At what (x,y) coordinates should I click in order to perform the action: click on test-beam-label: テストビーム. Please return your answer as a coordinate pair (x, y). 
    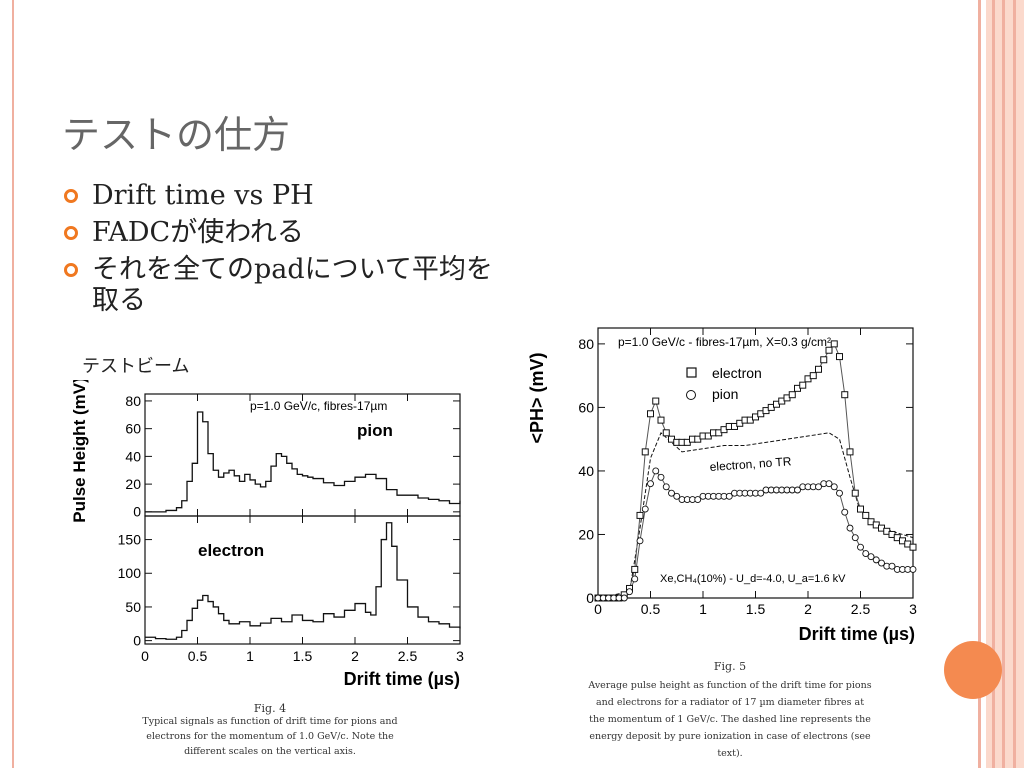
    Looking at the image, I should click on (136, 366).